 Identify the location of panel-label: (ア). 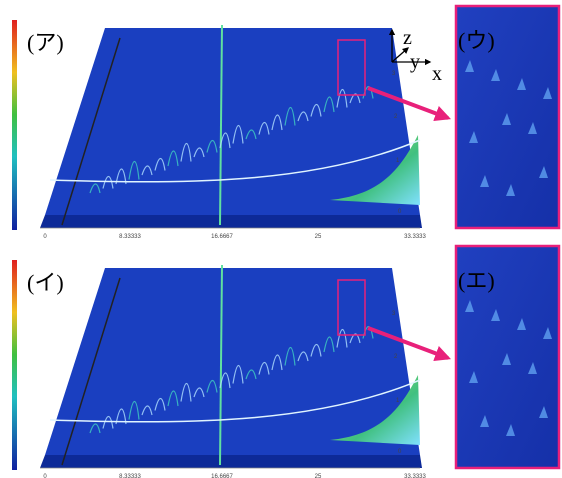
(45, 42).